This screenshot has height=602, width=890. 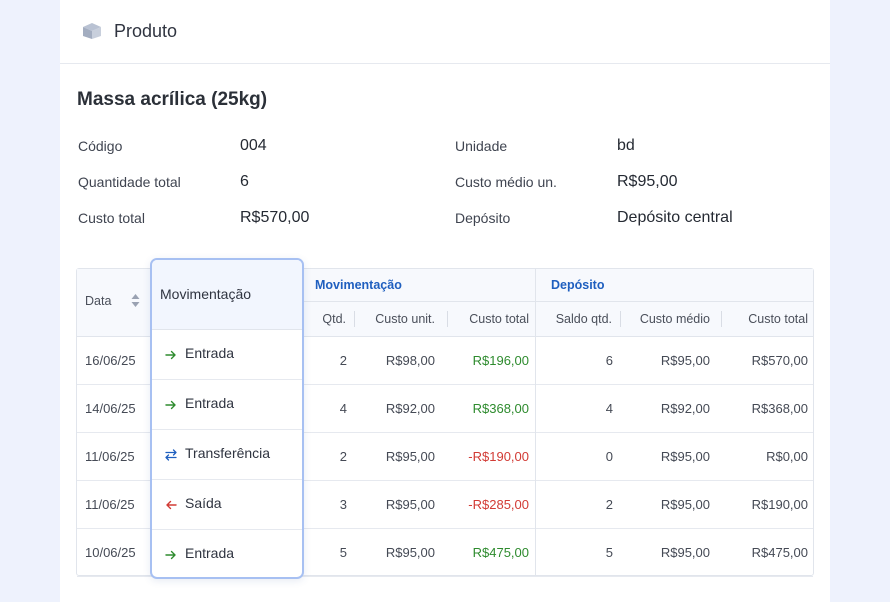 I want to click on deposit-value: Depósito central, so click(x=675, y=217).